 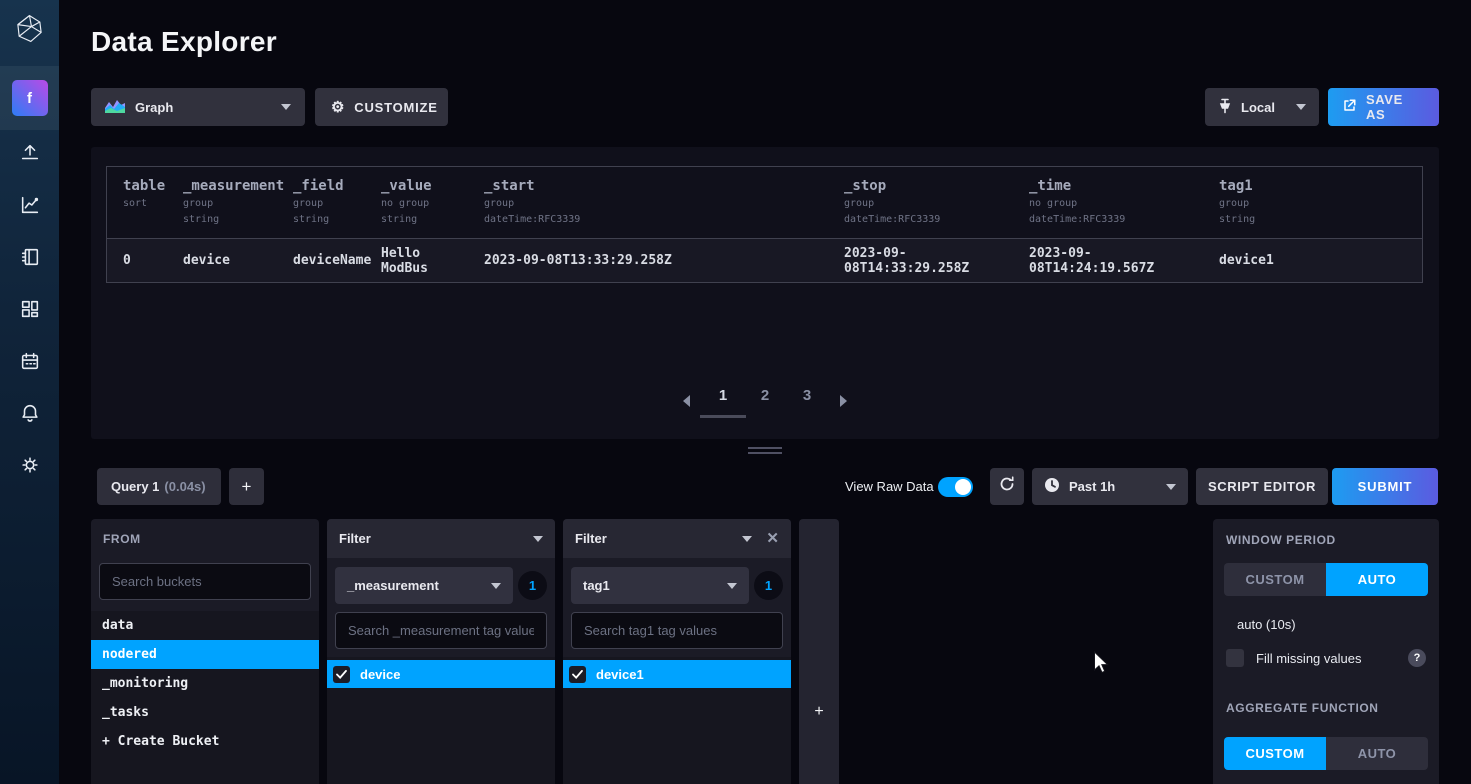 What do you see at coordinates (1275, 753) in the screenshot?
I see `aggregate-custom-button: CUSTOM` at bounding box center [1275, 753].